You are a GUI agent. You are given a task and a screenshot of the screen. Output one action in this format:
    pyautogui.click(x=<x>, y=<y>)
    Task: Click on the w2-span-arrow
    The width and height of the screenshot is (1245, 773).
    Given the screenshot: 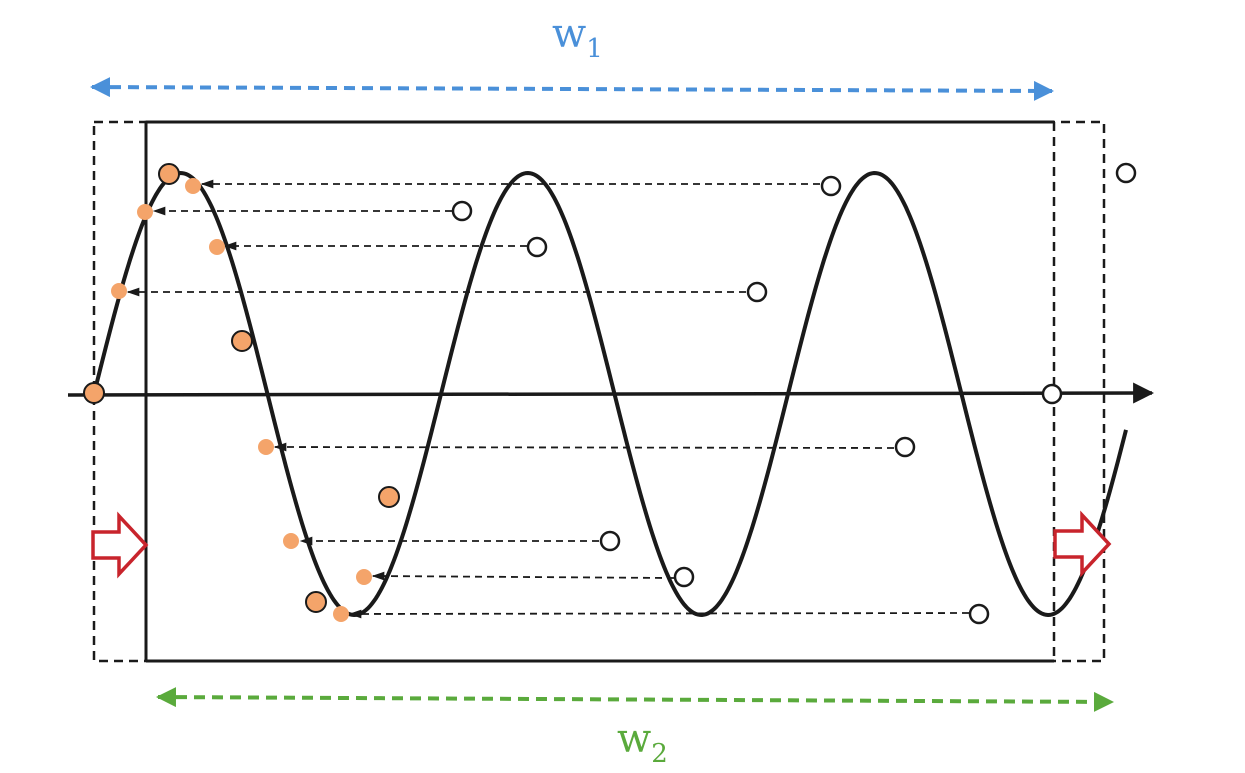 What is the action you would take?
    pyautogui.click(x=635, y=699)
    